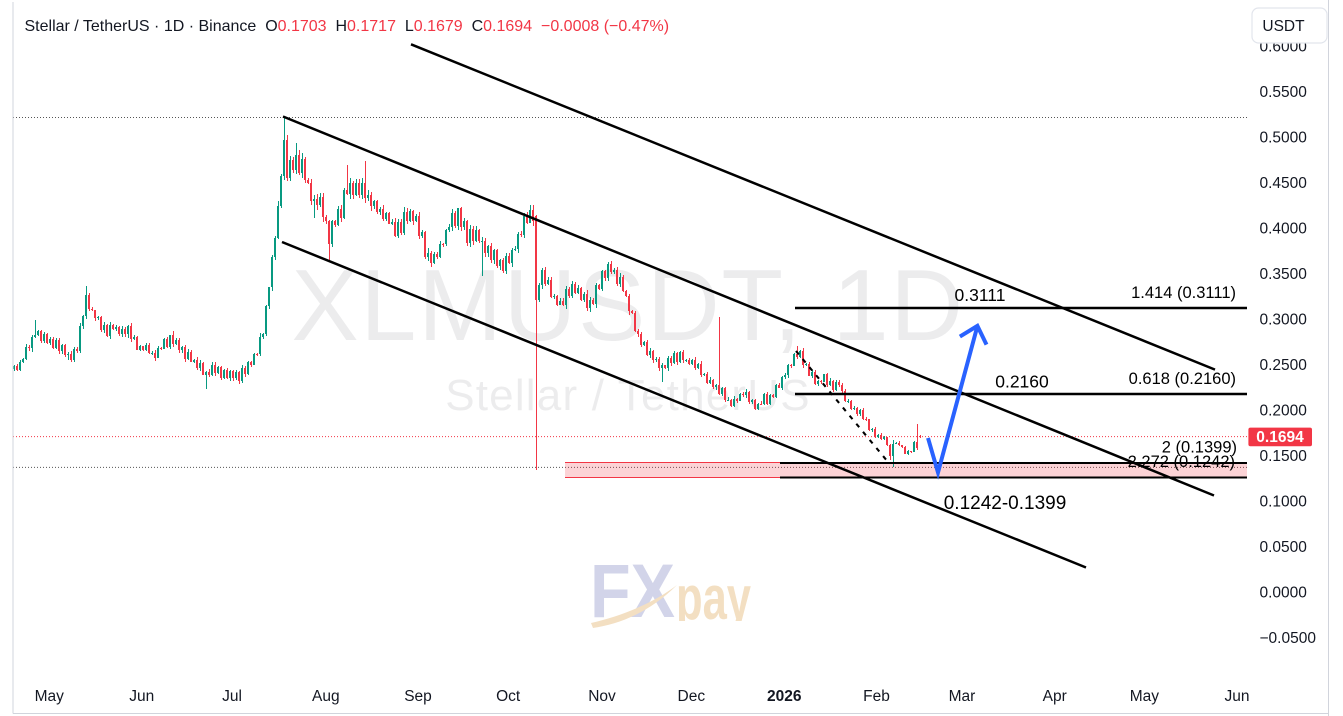 This screenshot has width=1343, height=716. Describe the element at coordinates (508, 696) in the screenshot. I see `svg-text: Oct` at that location.